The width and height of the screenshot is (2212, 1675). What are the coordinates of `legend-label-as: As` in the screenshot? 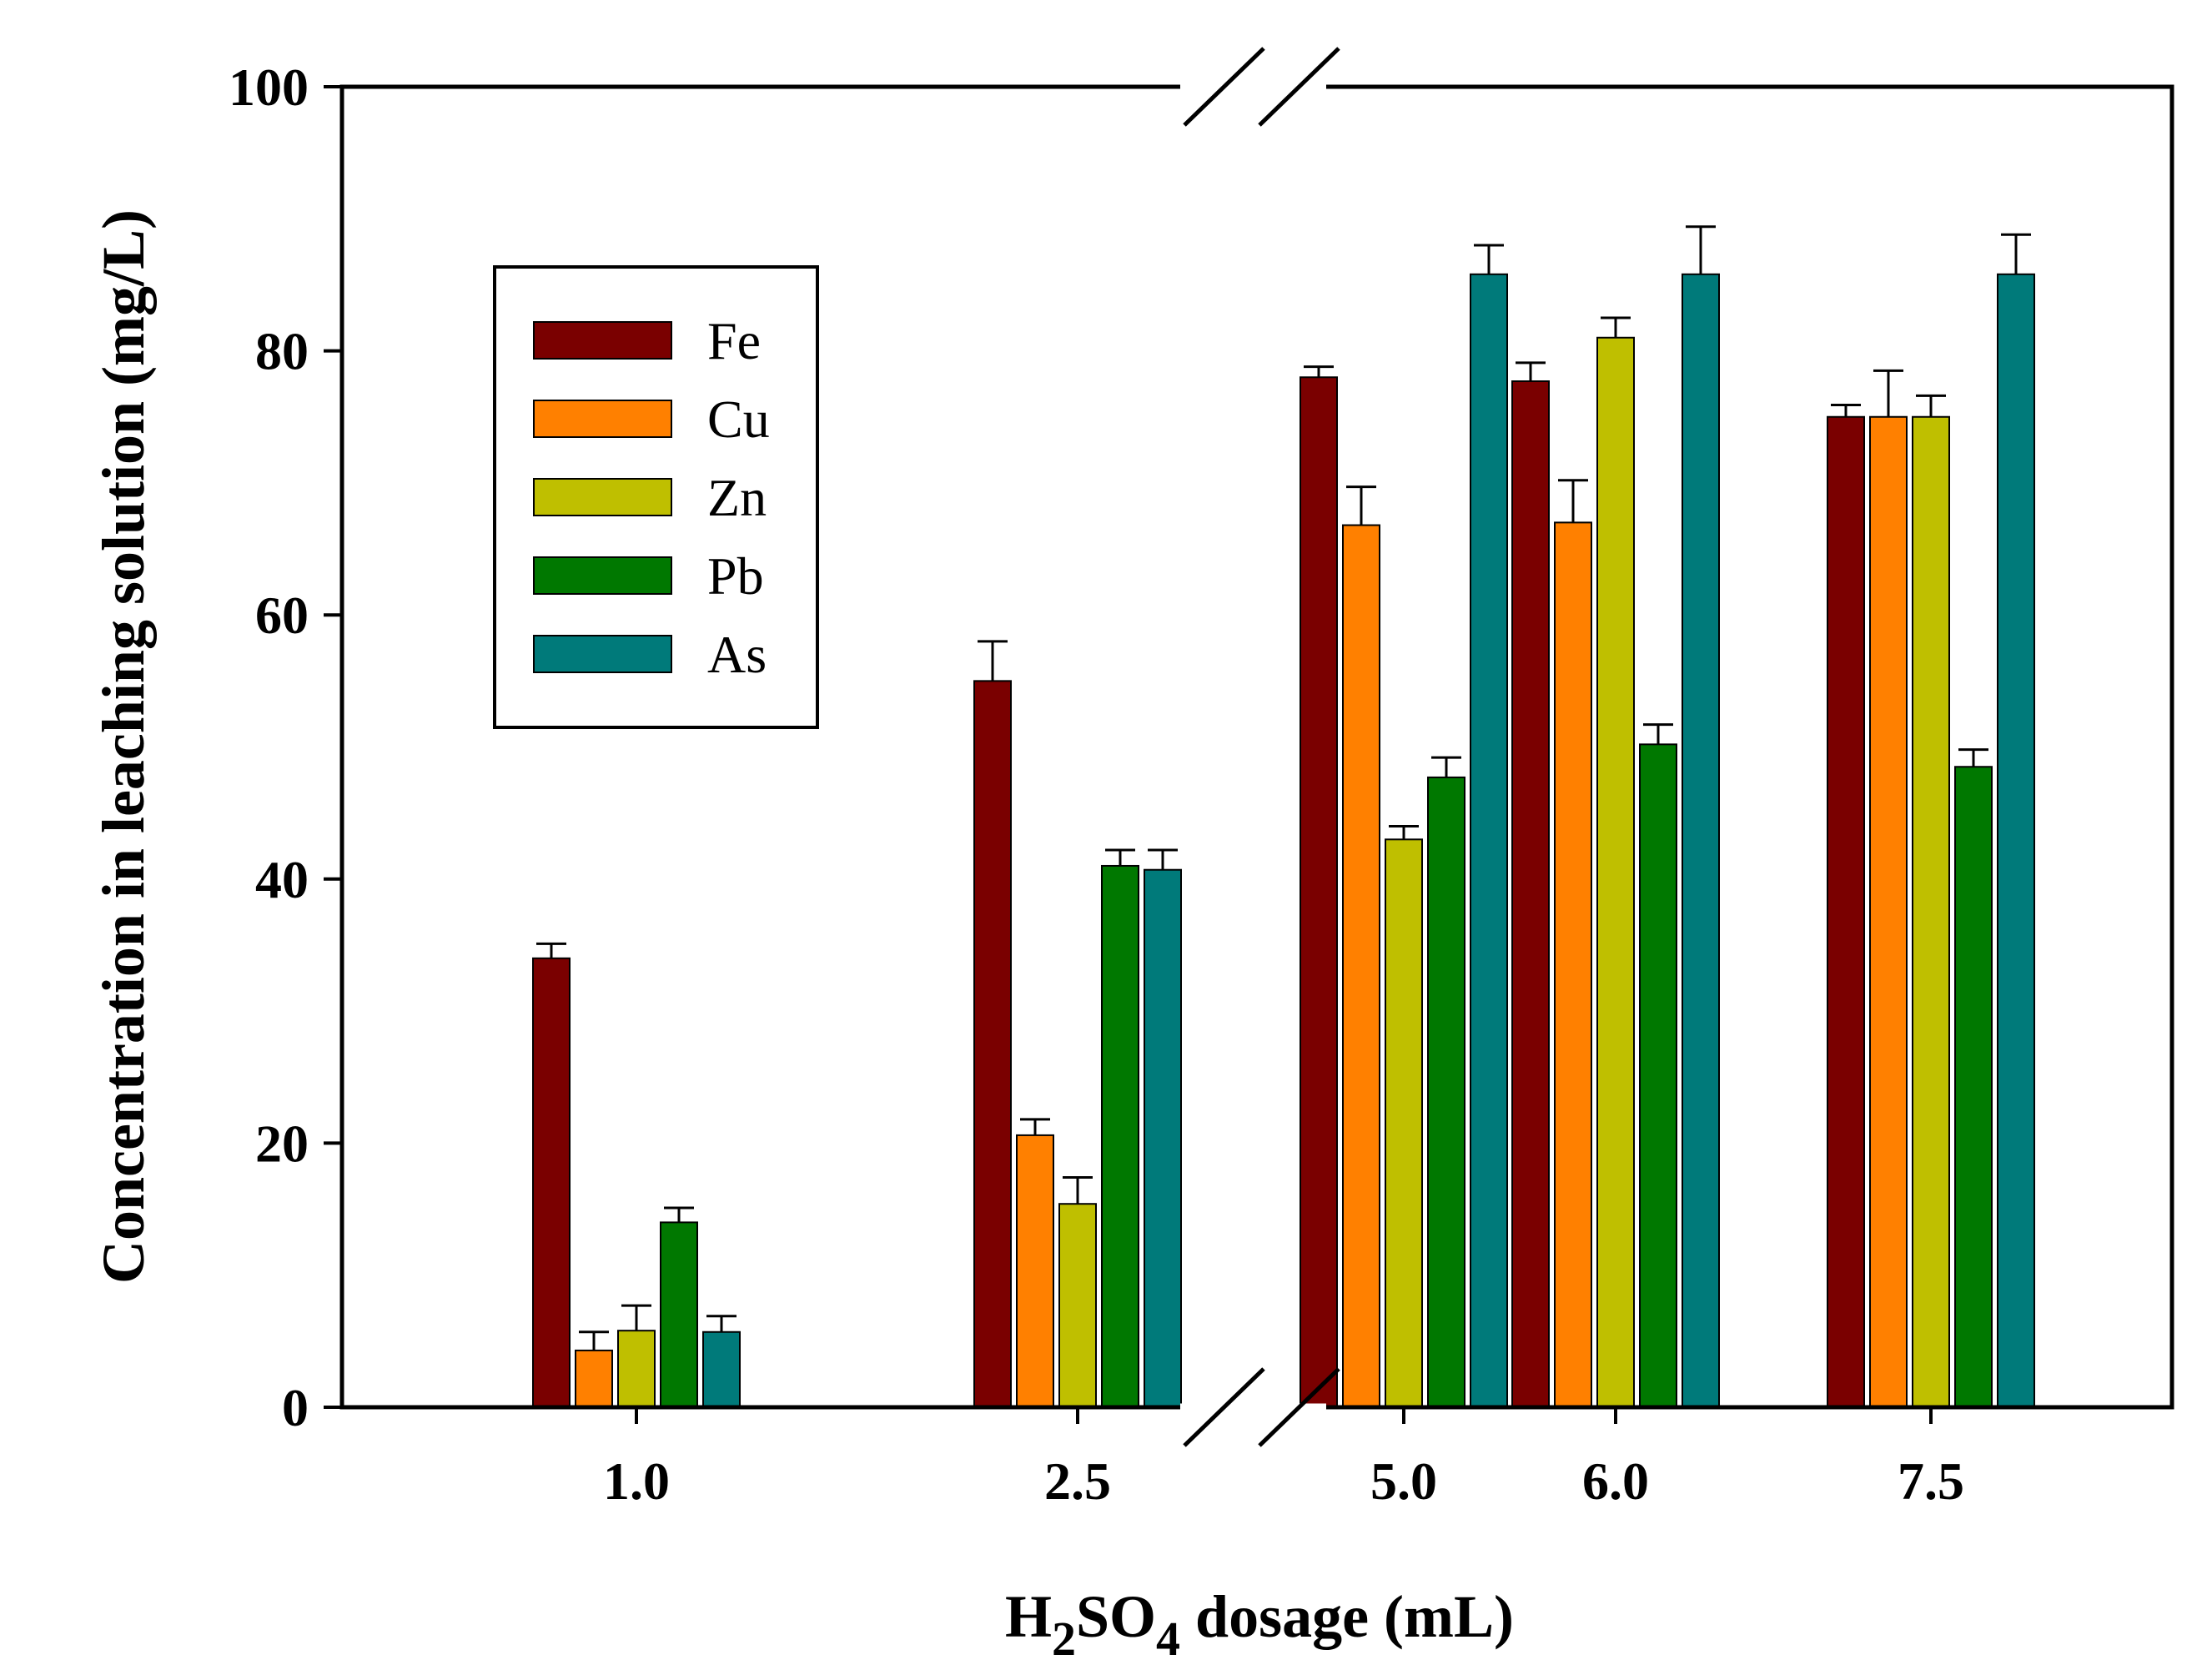 It's located at (737, 654).